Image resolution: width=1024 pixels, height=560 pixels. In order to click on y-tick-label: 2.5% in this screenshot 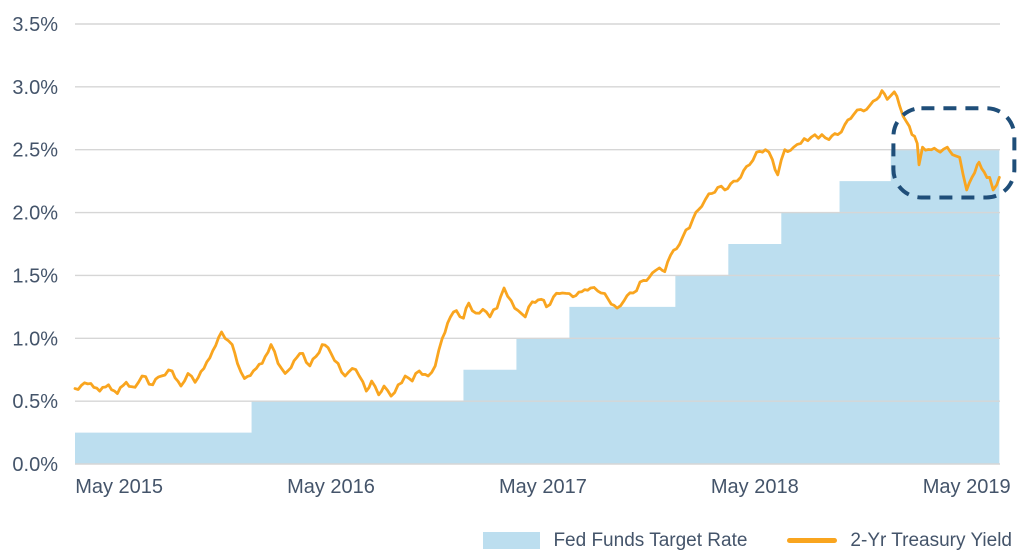, I will do `click(35, 151)`.